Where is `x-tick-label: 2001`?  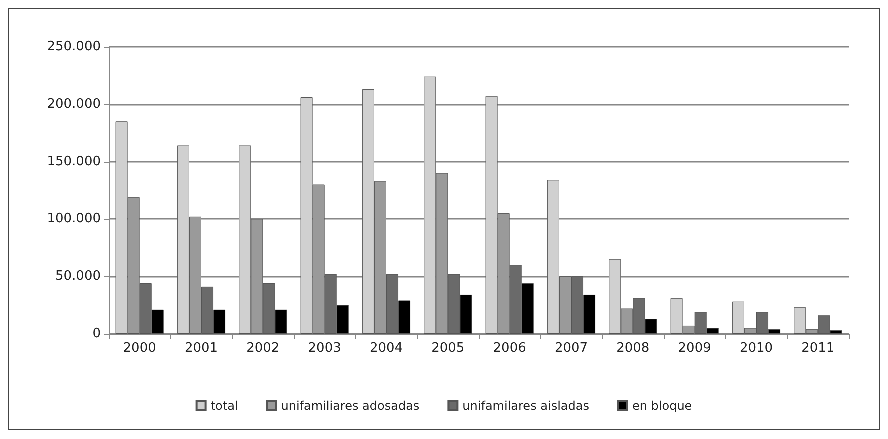
x-tick-label: 2001 is located at coordinates (201, 348).